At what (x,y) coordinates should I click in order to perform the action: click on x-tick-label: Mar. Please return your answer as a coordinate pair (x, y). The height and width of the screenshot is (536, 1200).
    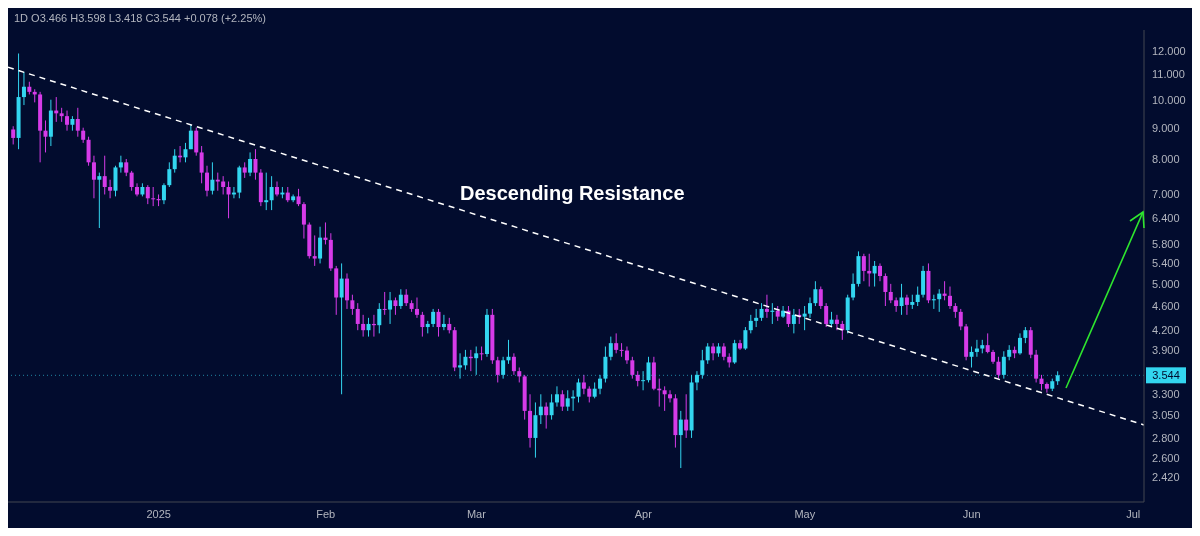
    Looking at the image, I should click on (476, 513).